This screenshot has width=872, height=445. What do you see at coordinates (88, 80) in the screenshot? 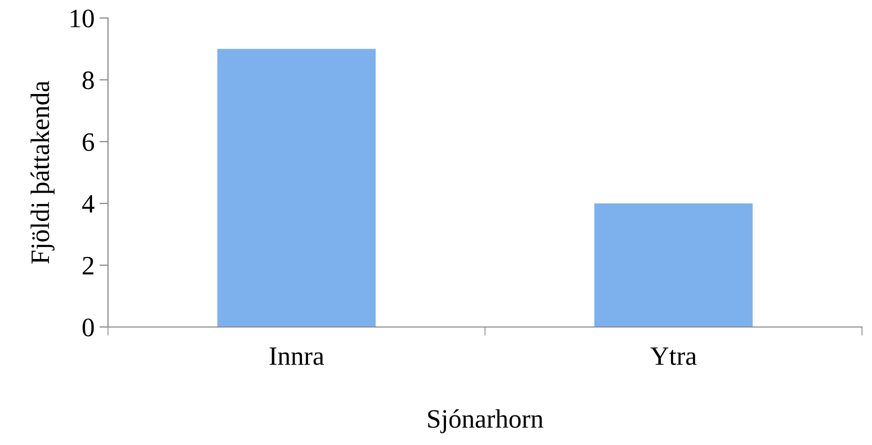
I see `y-tick-label: 8` at bounding box center [88, 80].